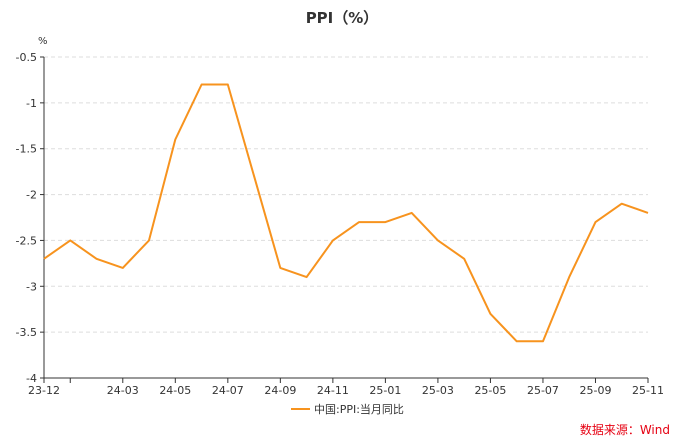 This screenshot has width=693, height=447. Describe the element at coordinates (359, 409) in the screenshot. I see `legend-label: 中国:PPI:当月同比` at that location.